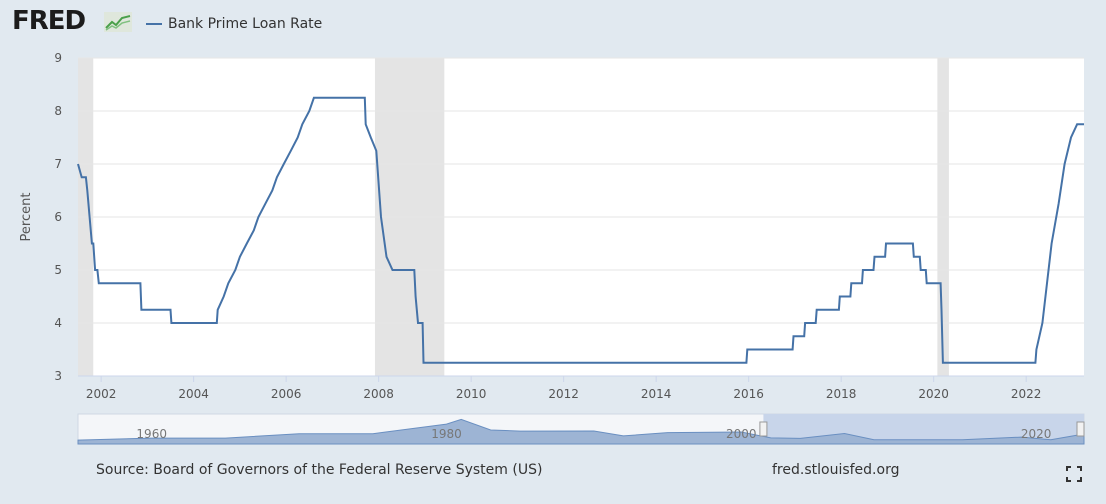  What do you see at coordinates (1026, 394) in the screenshot?
I see `x-tick-label-2022: 2022` at bounding box center [1026, 394].